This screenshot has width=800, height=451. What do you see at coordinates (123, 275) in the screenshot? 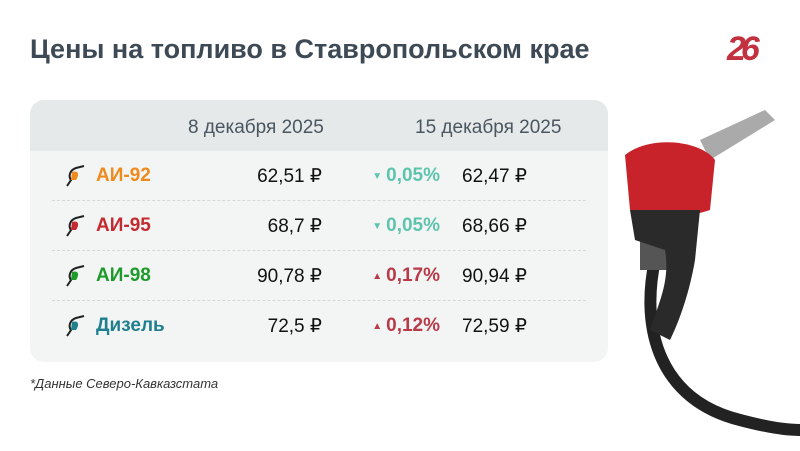
I see `fuel-type: АИ-98` at bounding box center [123, 275].